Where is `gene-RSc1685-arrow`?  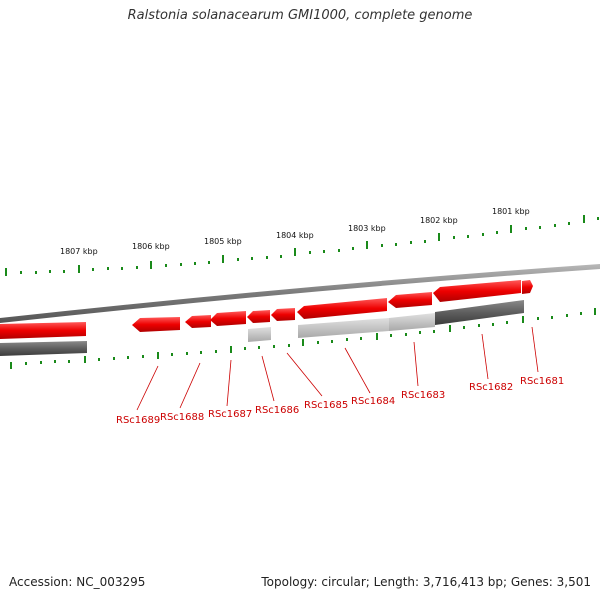 gene-RSc1685-arrow is located at coordinates (258, 316).